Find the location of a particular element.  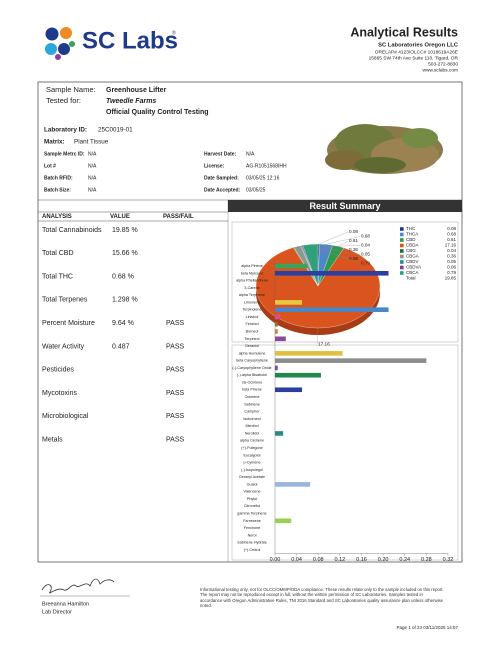

analysis-value: 15.66 % is located at coordinates (125, 253).